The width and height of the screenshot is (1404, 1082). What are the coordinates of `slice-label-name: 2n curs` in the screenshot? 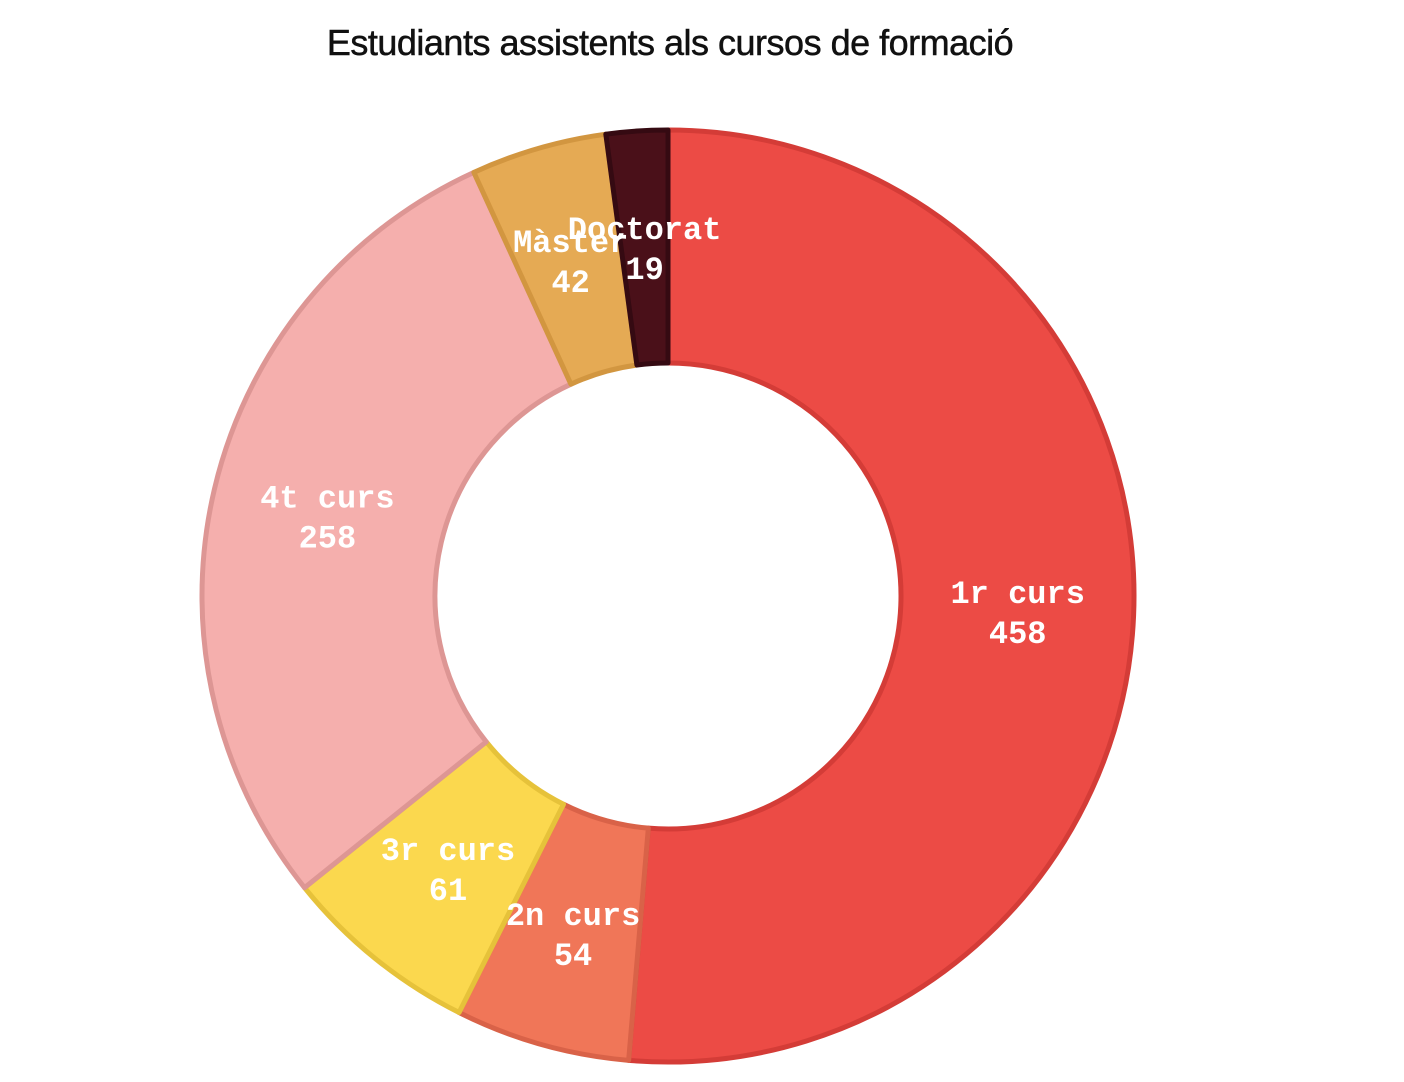 It's located at (573, 916).